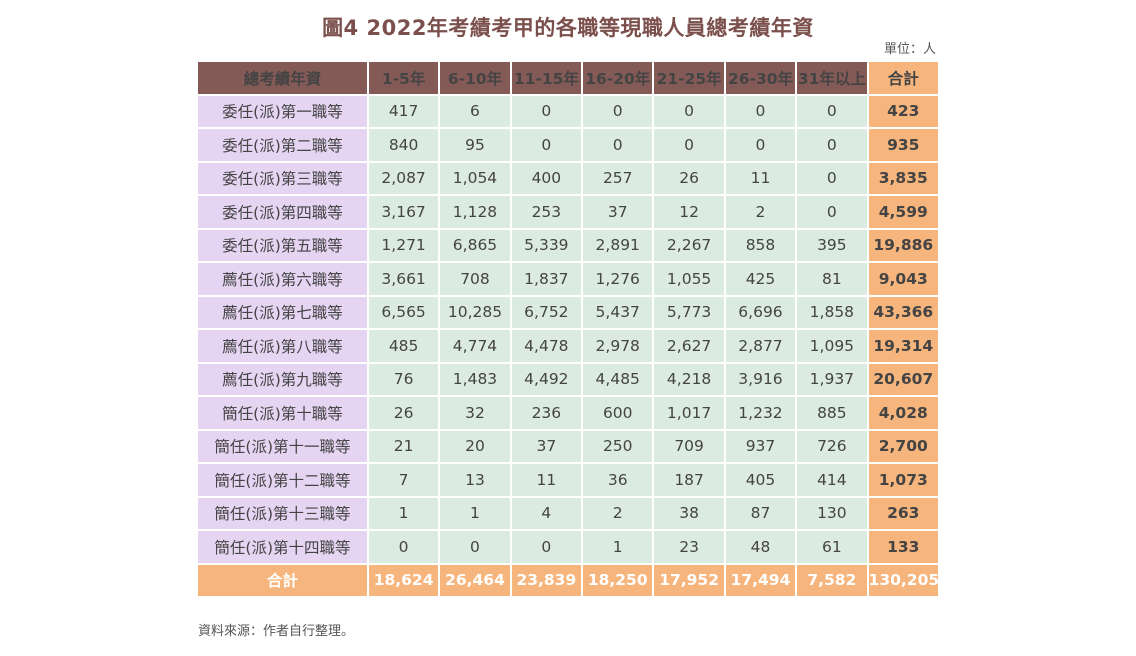  Describe the element at coordinates (903, 446) in the screenshot. I see `row-total-cell: 2,700` at that location.